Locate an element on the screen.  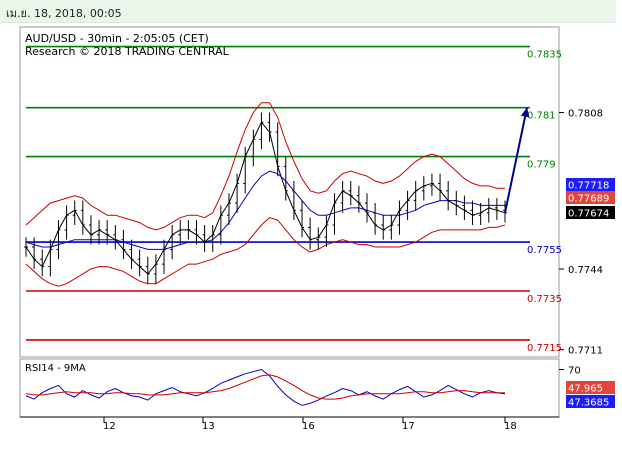
x-tick-label: 16 is located at coordinates (308, 426).